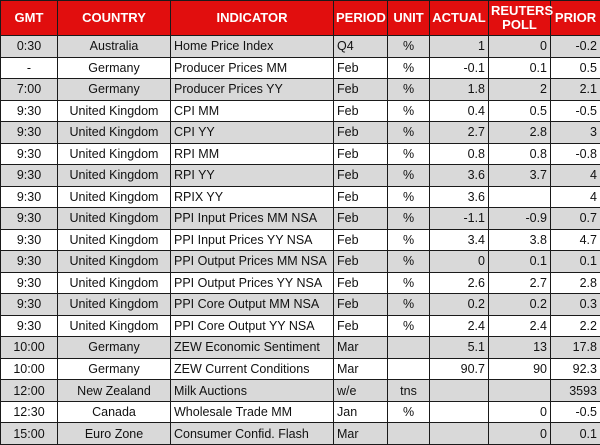  Describe the element at coordinates (300, 68) in the screenshot. I see `table-row: - Germany Producer Prices MM Feb% -0.1 0.1 0.5` at that location.